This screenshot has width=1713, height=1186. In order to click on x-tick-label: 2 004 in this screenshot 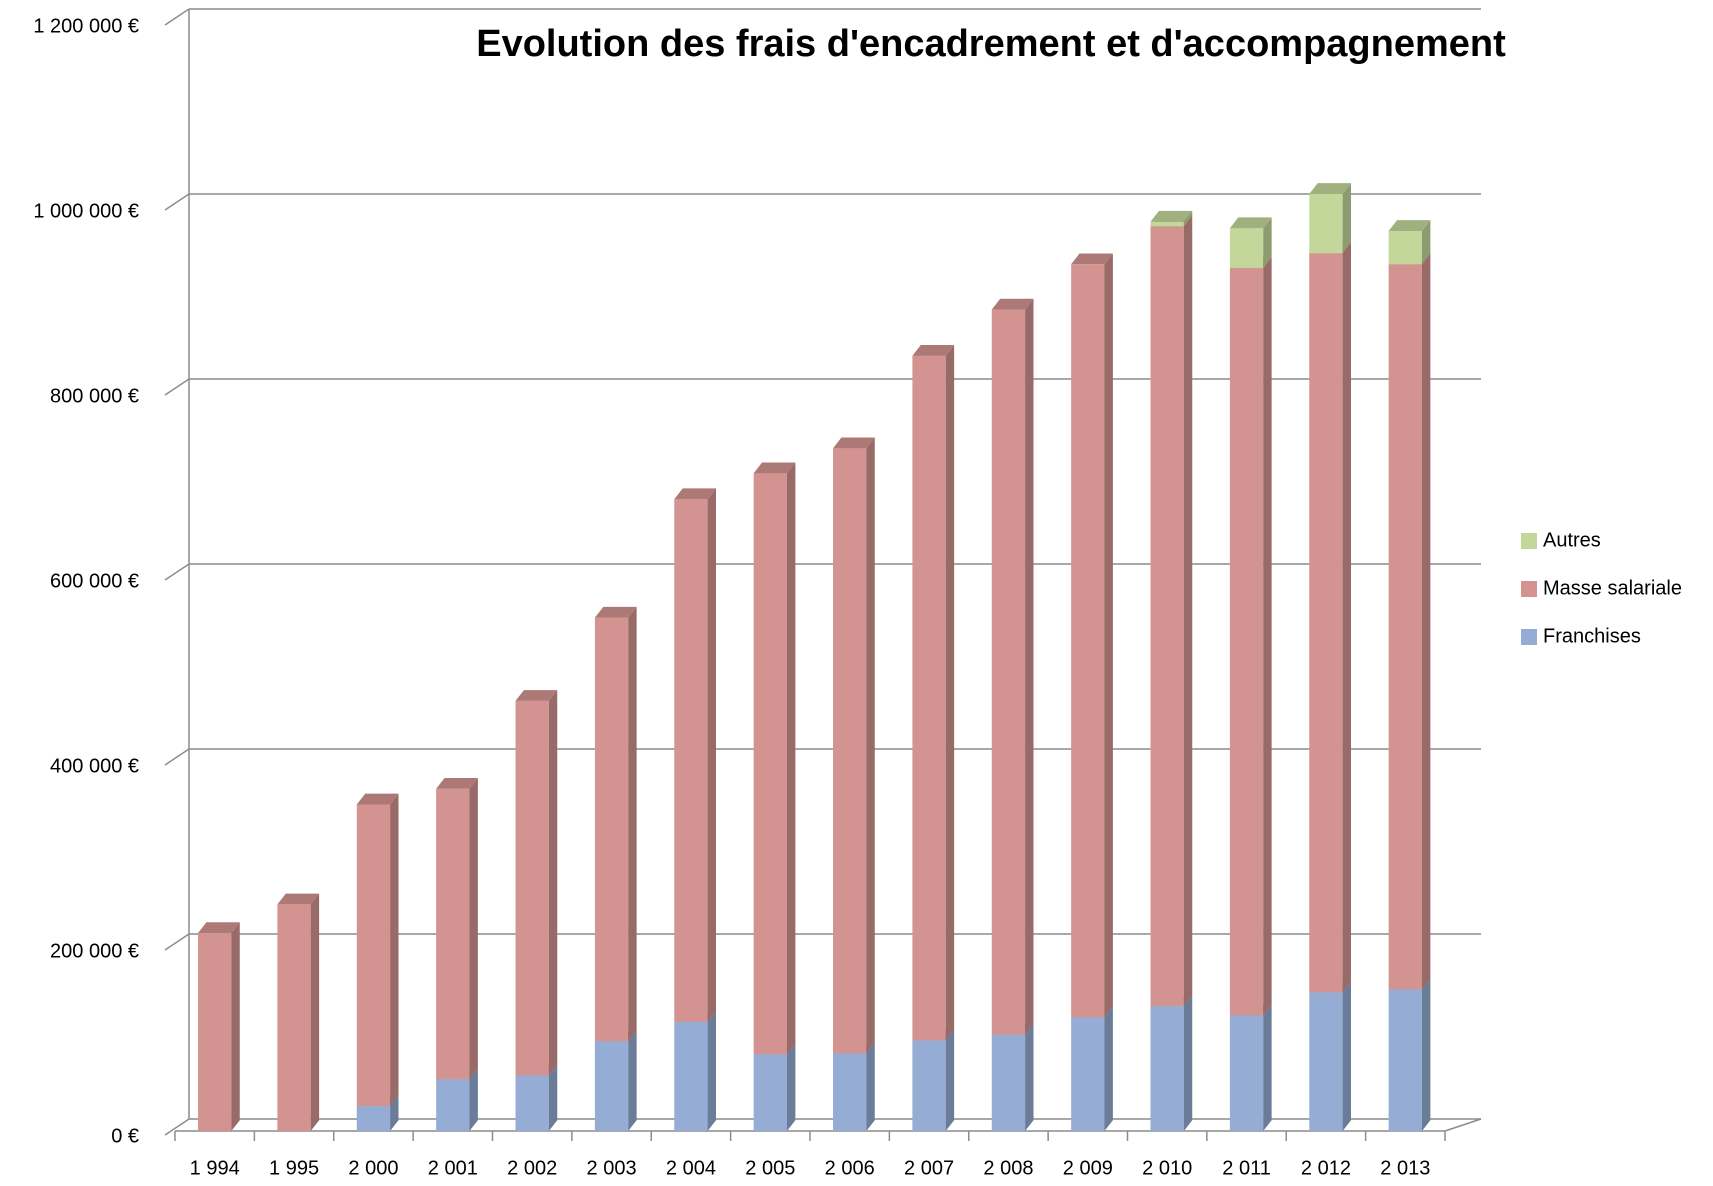, I will do `click(691, 1168)`.